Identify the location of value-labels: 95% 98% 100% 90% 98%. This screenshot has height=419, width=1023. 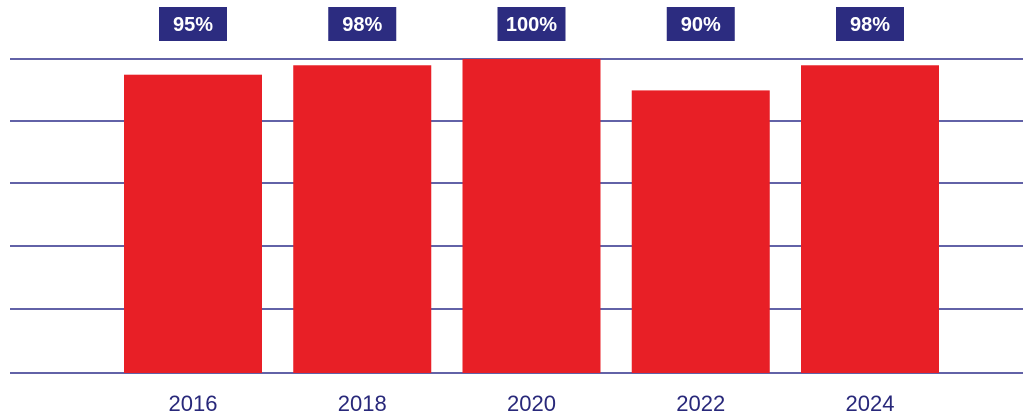
(531, 24).